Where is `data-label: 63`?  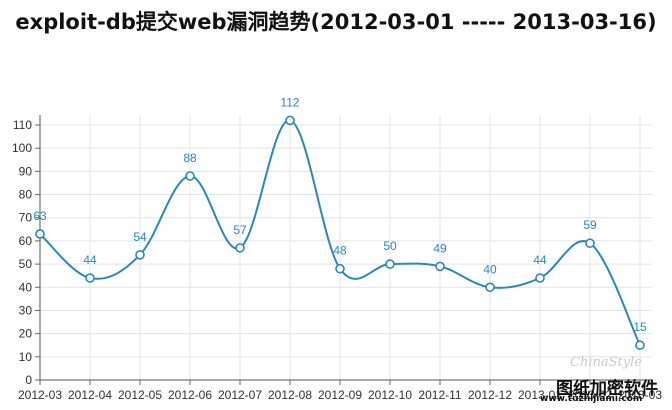
data-label: 63 is located at coordinates (40, 216).